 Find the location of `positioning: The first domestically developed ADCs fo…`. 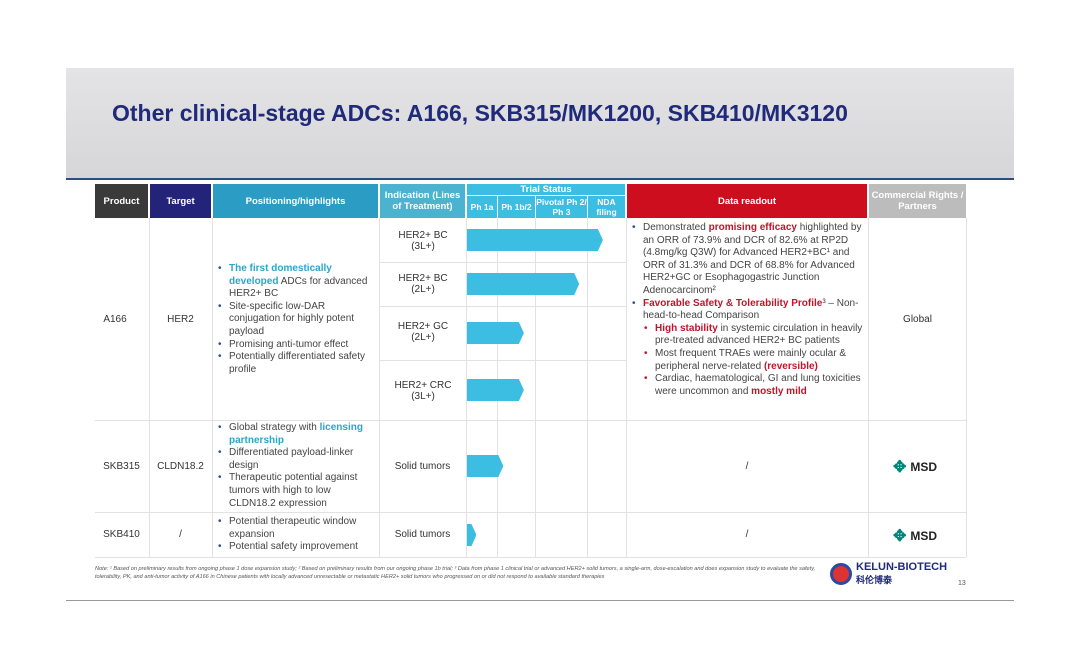

positioning: The first domestically developed ADCs fo… is located at coordinates (297, 319).